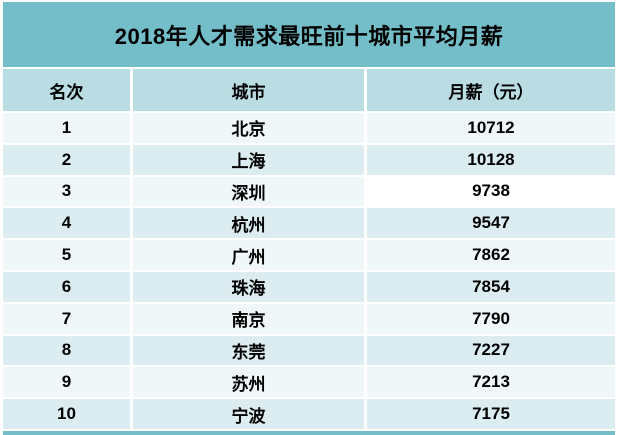 The width and height of the screenshot is (619, 435). What do you see at coordinates (248, 286) in the screenshot?
I see `city-cell: 珠海` at bounding box center [248, 286].